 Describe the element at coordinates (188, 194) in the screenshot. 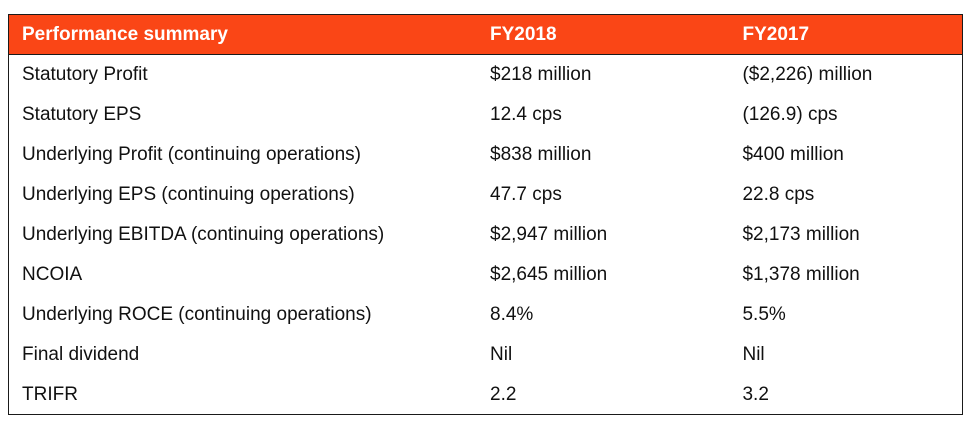

I see `metric-label: Underlying EPS (continuing operations)` at that location.